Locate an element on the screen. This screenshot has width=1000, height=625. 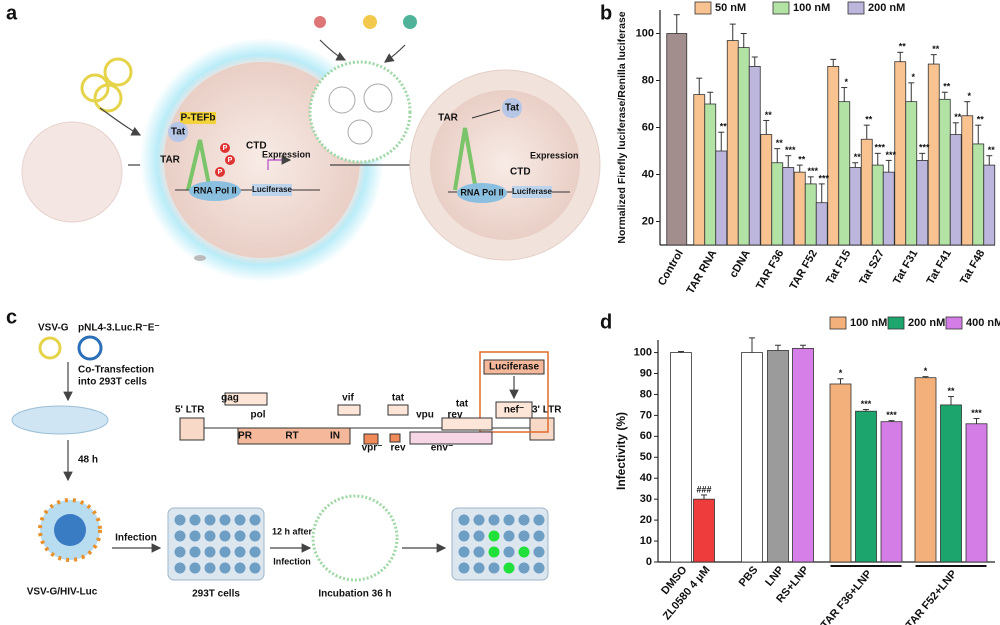
y-tick-label: 50 is located at coordinates (646, 457).